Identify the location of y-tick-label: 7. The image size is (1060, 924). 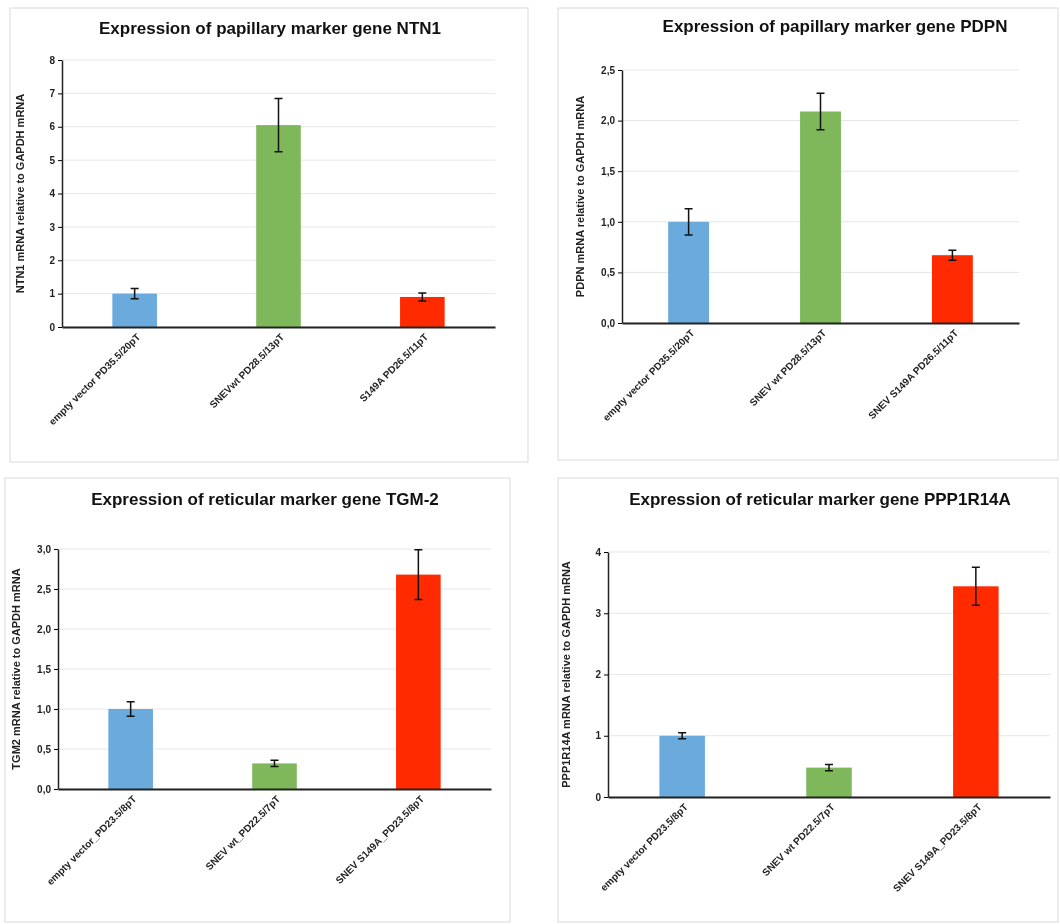
(52, 94).